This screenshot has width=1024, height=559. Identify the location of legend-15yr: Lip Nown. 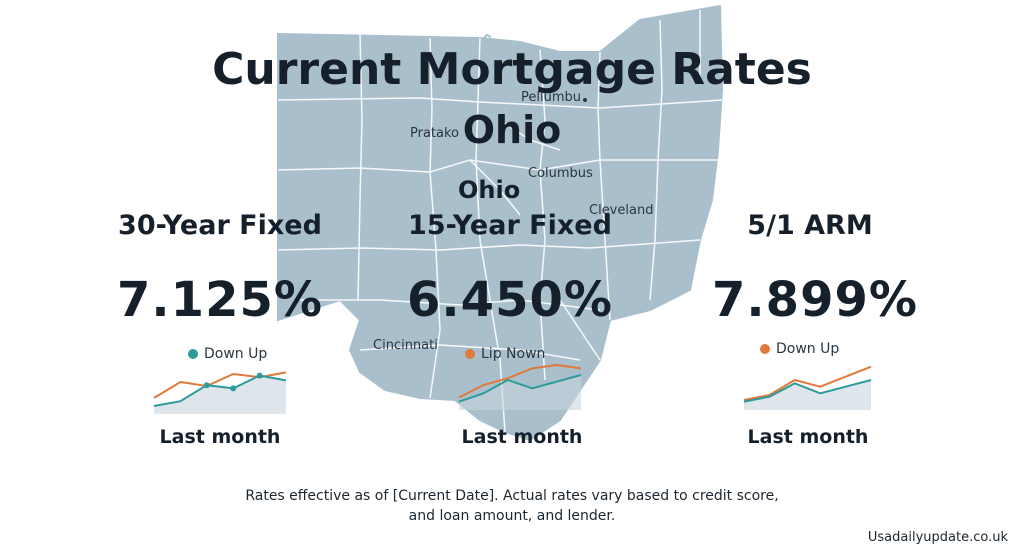
(505, 354).